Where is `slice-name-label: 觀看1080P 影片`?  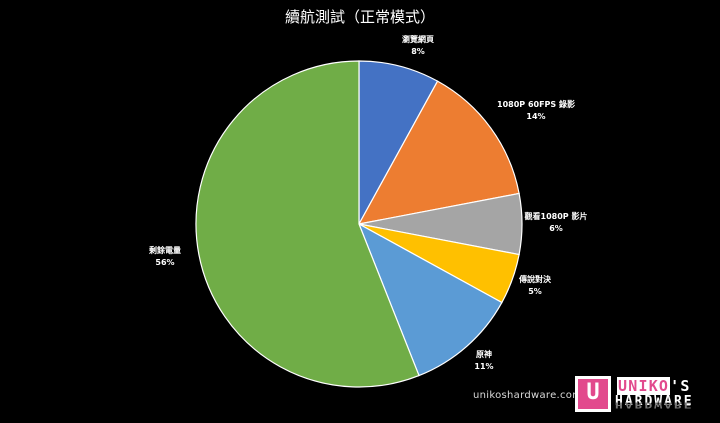
slice-name-label: 觀看1080P 影片 is located at coordinates (556, 216).